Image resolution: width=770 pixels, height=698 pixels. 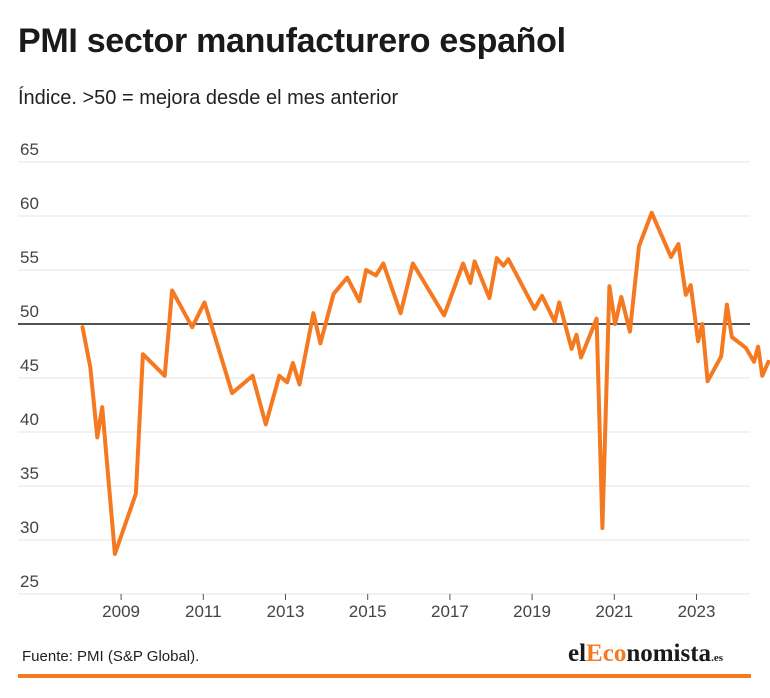 I want to click on y-tick-label: 40, so click(x=29, y=419).